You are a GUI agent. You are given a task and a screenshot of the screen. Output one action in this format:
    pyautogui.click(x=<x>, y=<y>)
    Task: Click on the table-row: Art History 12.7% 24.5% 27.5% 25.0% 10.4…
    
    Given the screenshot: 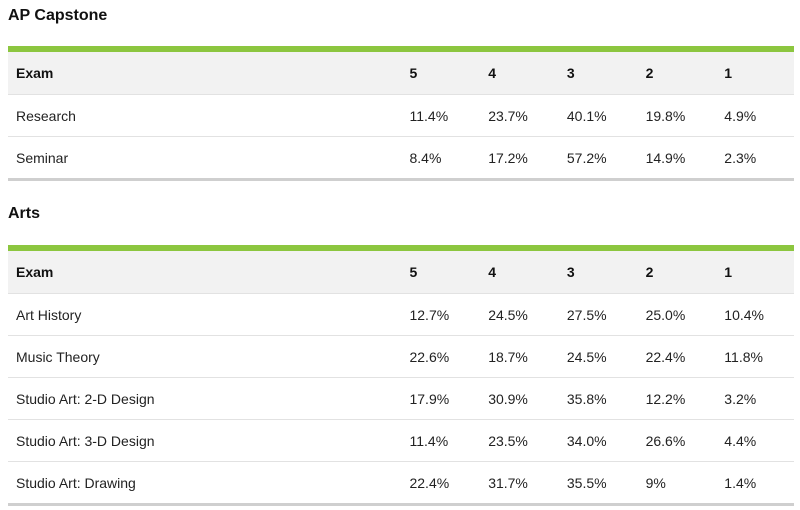 What is the action you would take?
    pyautogui.click(x=401, y=315)
    